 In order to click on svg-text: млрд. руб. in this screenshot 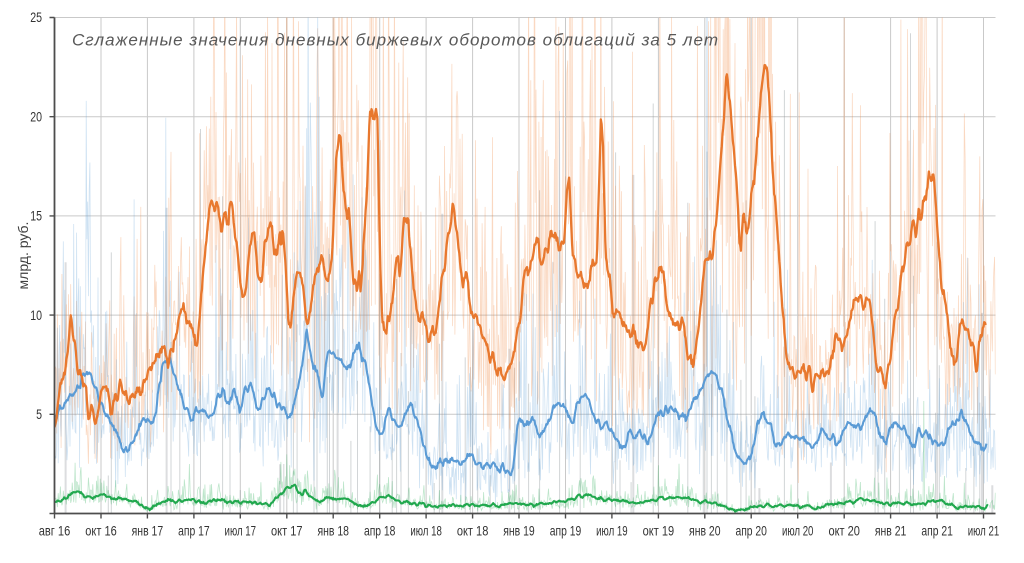, I will do `click(23, 256)`.